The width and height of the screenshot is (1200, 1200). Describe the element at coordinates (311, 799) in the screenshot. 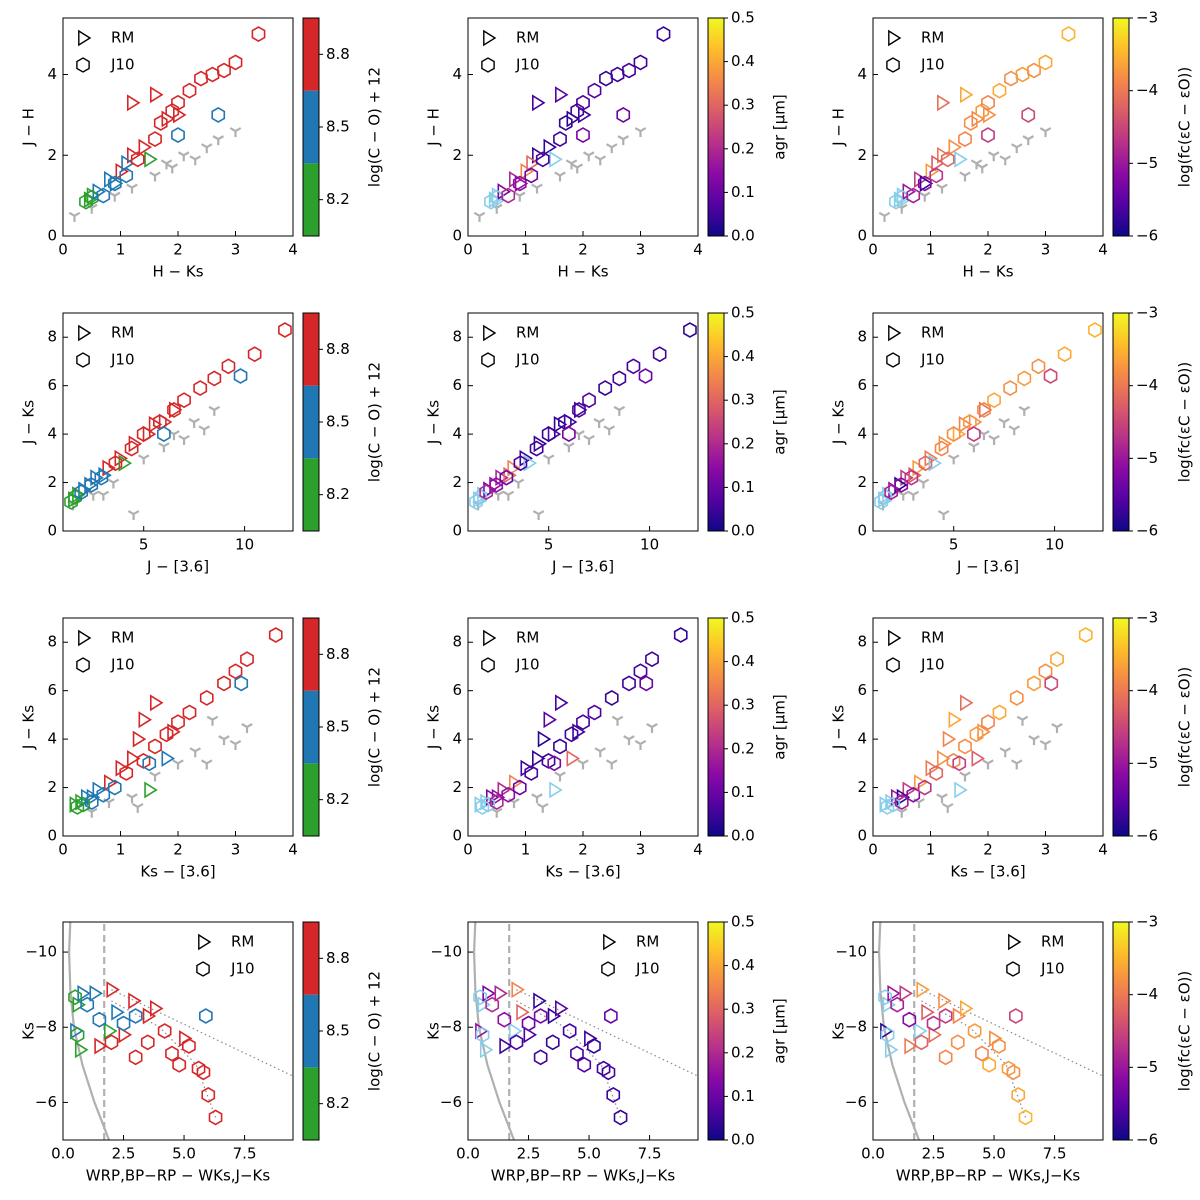

I see `colorbar-segment` at that location.